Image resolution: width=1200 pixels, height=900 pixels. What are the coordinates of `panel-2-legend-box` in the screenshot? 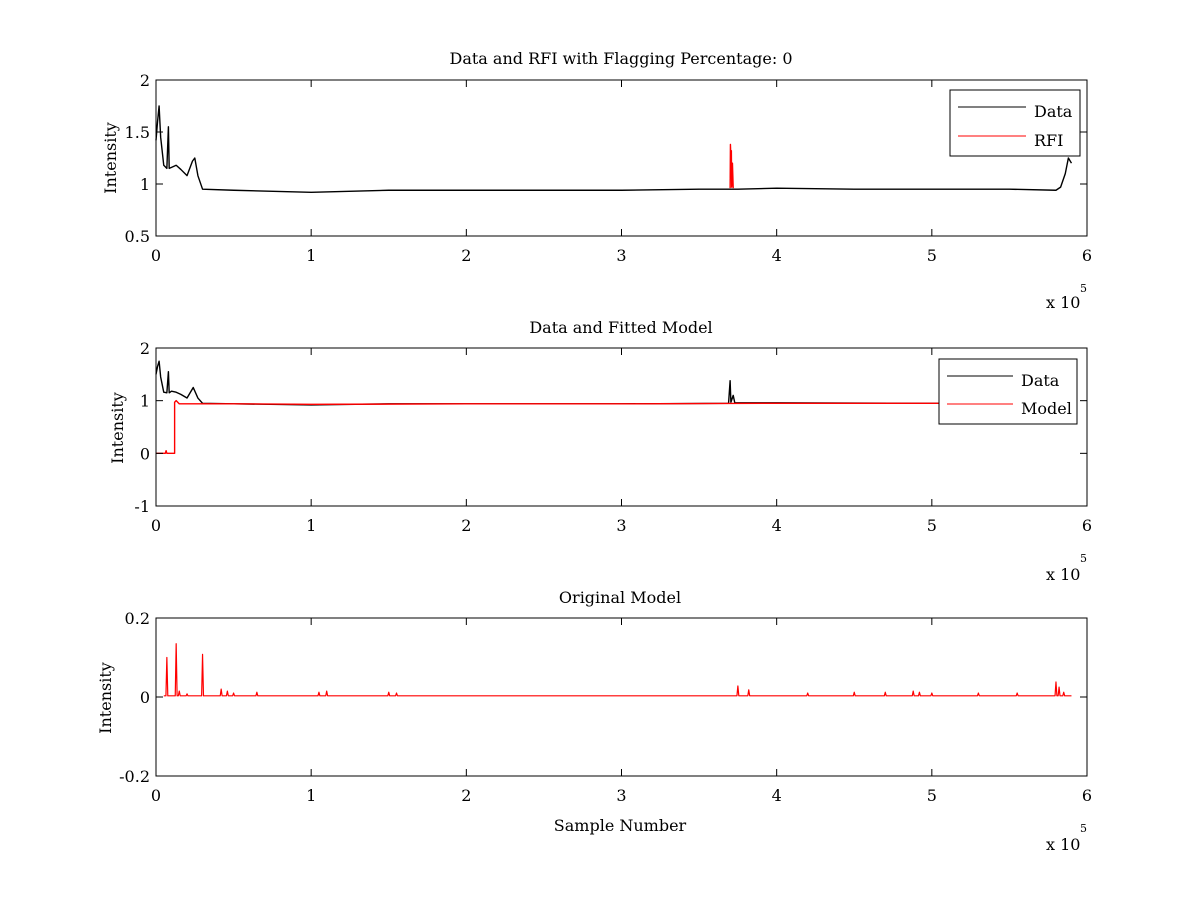 It's located at (1008, 391).